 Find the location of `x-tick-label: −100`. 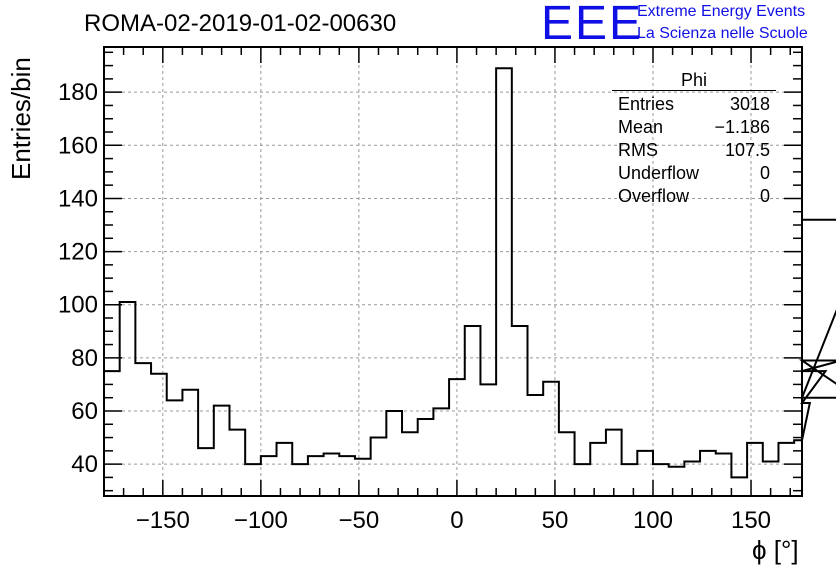

x-tick-label: −100 is located at coordinates (261, 520).